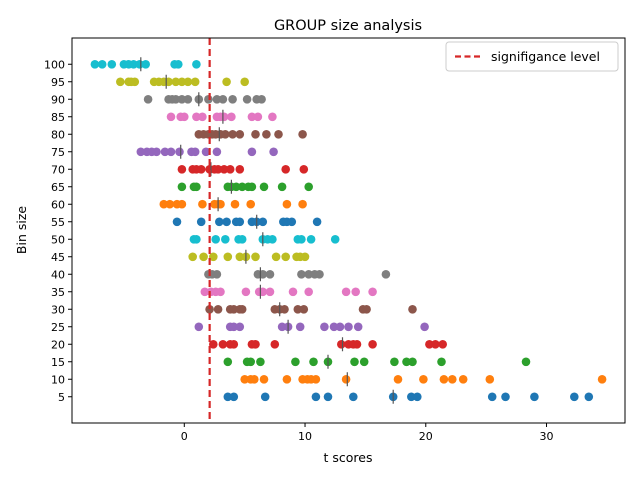 The width and height of the screenshot is (640, 480). What do you see at coordinates (58, 117) in the screenshot?
I see `y-tick-label: 85` at bounding box center [58, 117].